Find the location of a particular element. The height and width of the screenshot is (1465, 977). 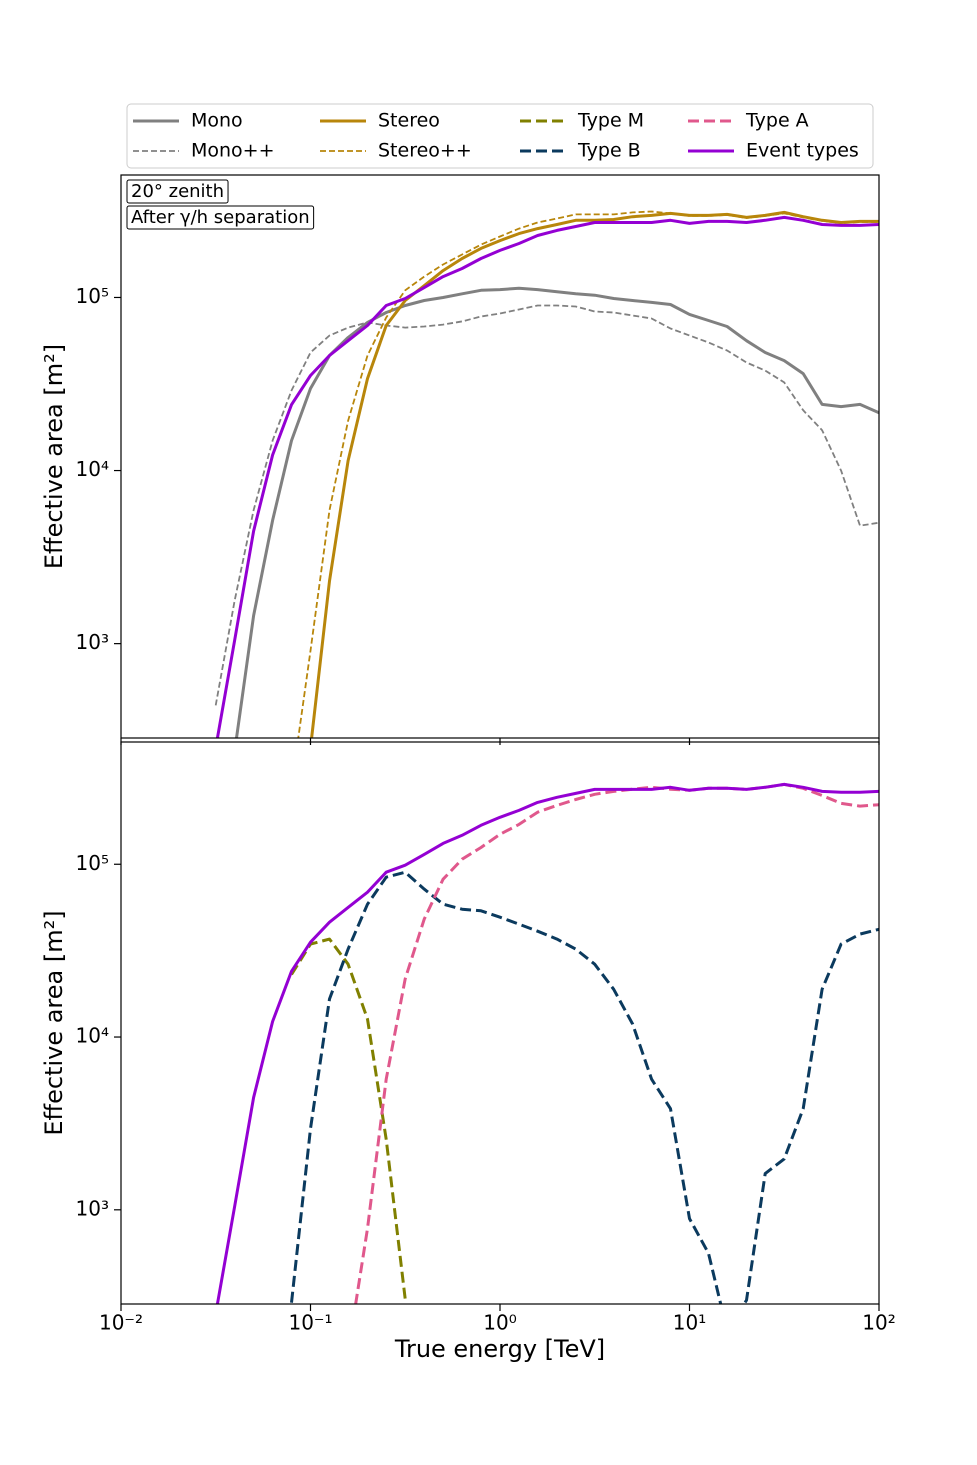

legend-label: Type M is located at coordinates (610, 121).